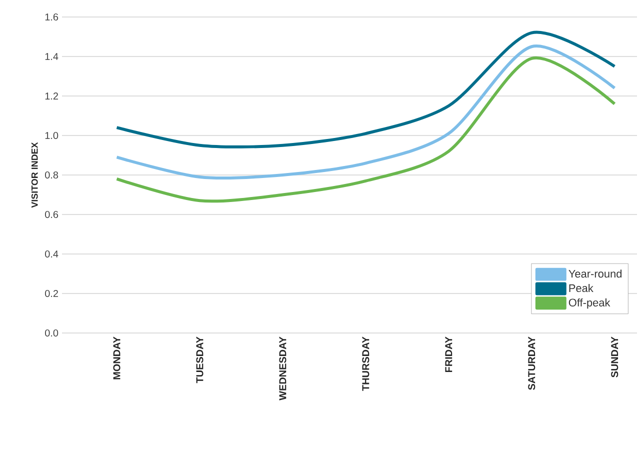  Describe the element at coordinates (589, 303) in the screenshot. I see `legend-label: Off-peak` at that location.